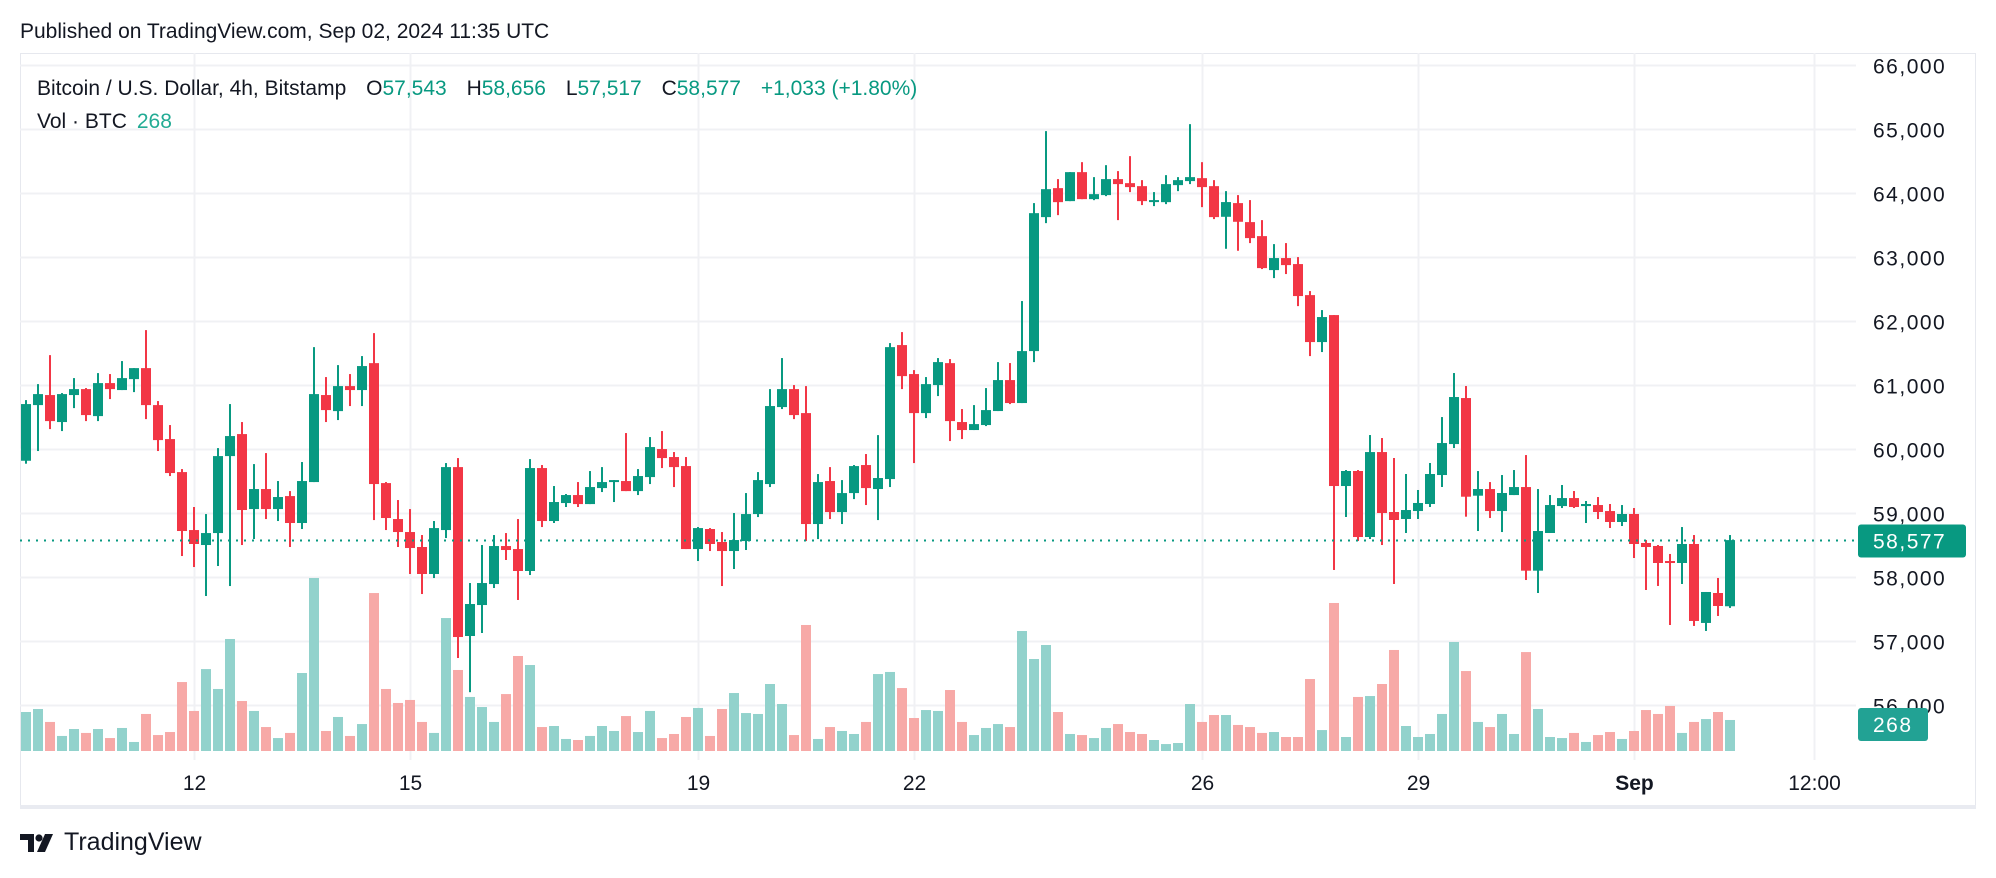 The image size is (1996, 878). I want to click on volume-label: Vol · BTC, so click(82, 121).